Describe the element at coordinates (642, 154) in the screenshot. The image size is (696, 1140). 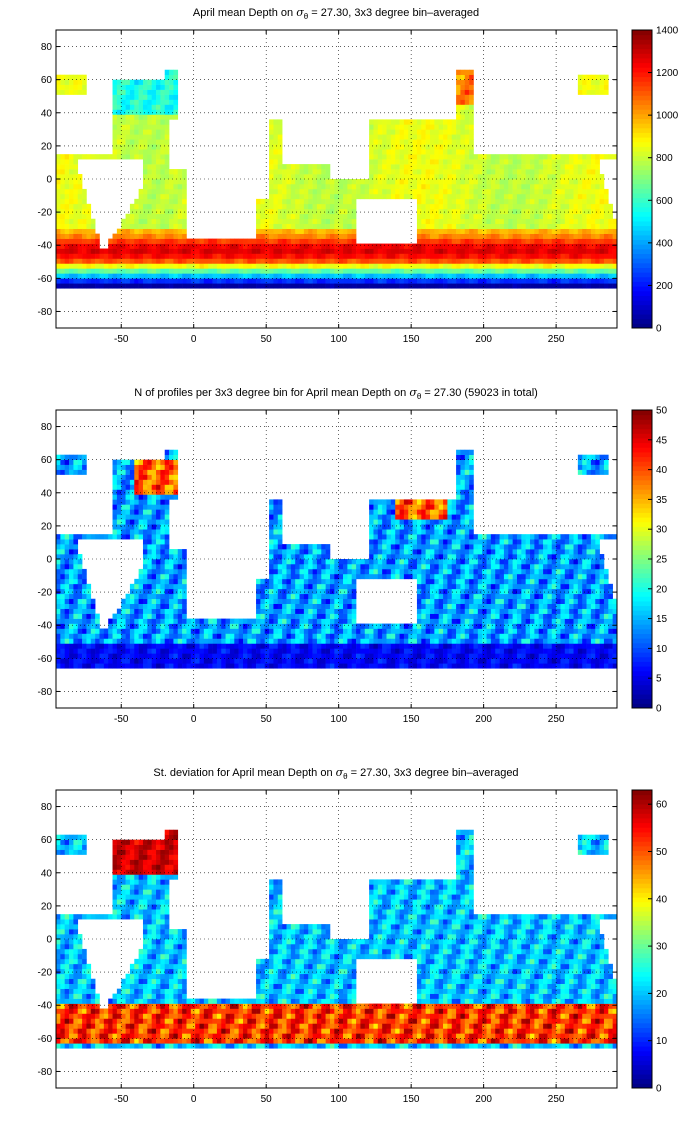
I see `colorbar-step` at that location.